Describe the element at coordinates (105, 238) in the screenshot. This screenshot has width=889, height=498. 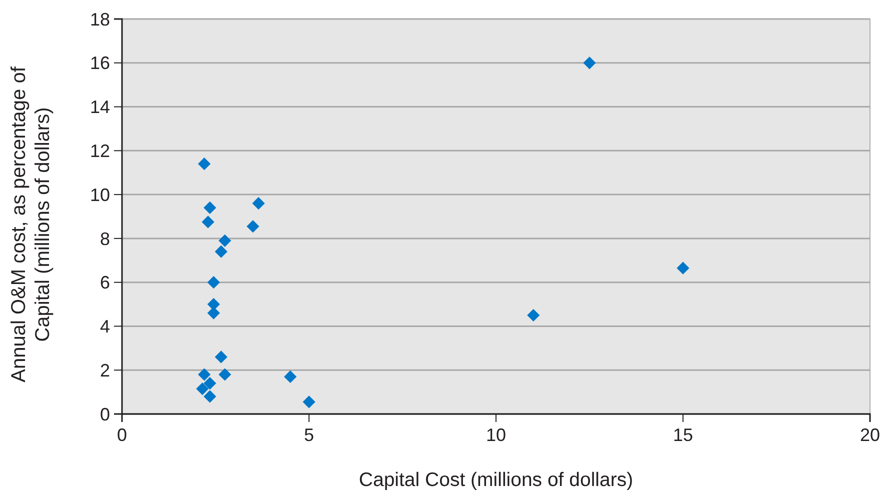
I see `y-tick-label: 8` at that location.